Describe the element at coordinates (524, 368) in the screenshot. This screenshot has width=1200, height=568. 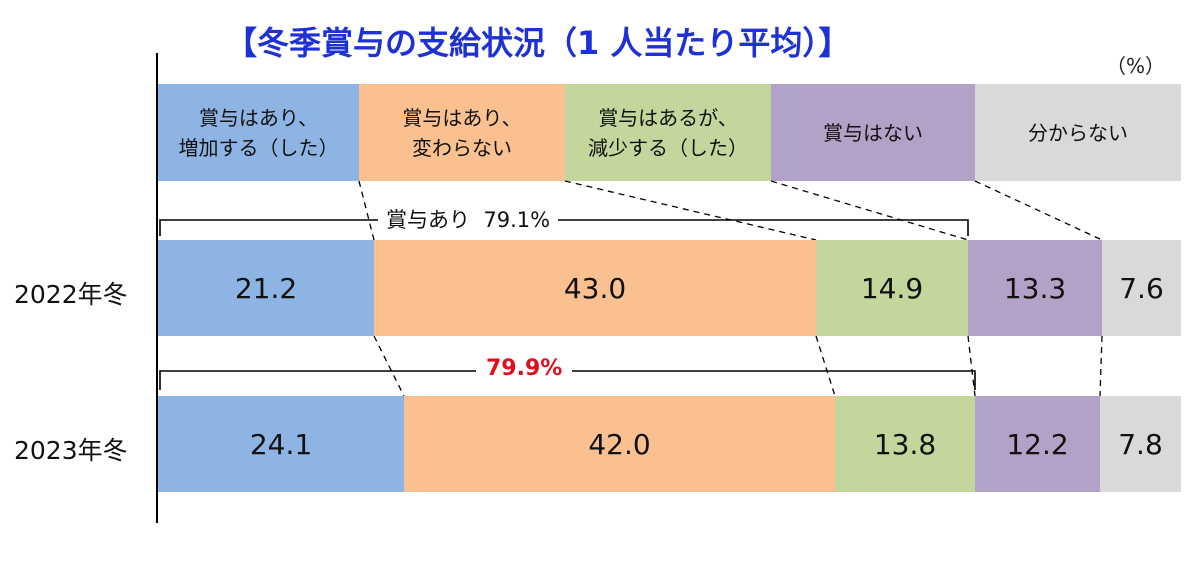
I see `bracket-value-2023: 79.9%` at that location.